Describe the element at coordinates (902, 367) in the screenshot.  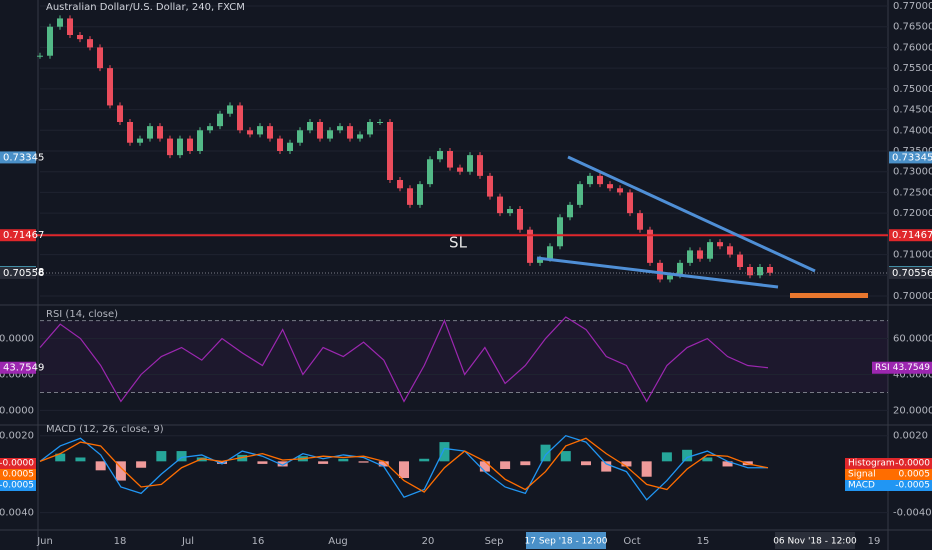
I see `rsi-badge` at that location.